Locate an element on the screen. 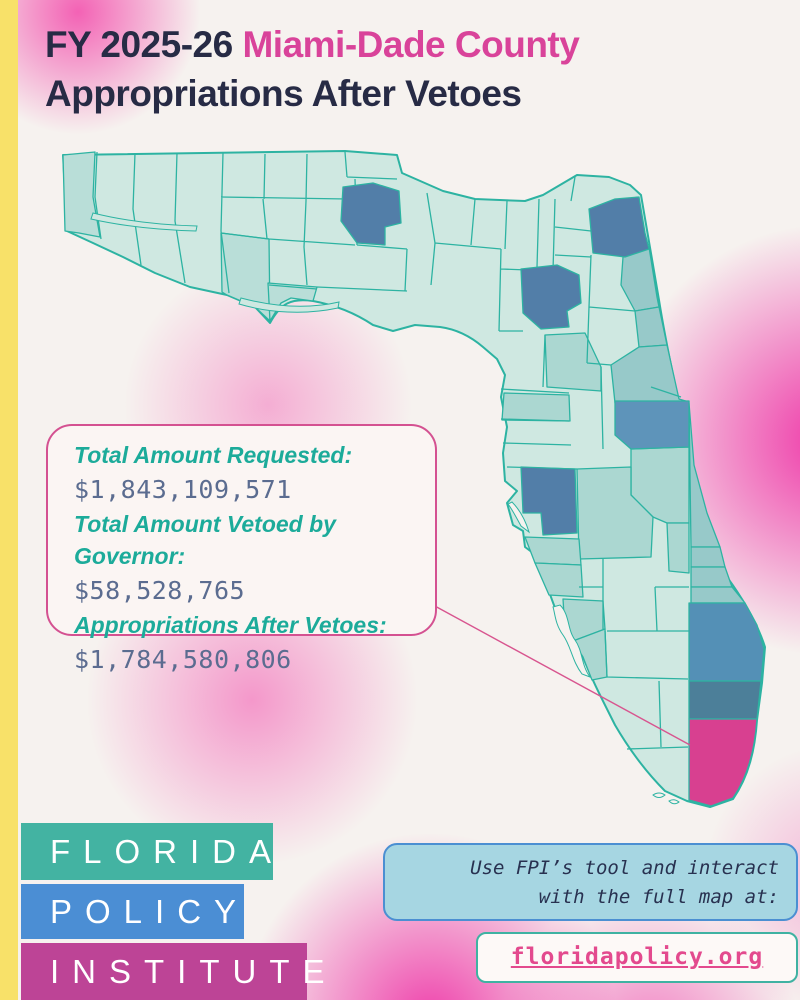  title-line2: Appropriations After Vetoes is located at coordinates (283, 93).